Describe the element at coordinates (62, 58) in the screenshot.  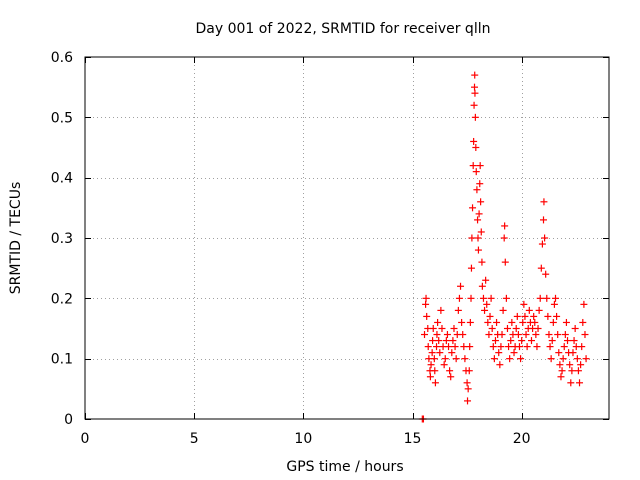
I see `y-tick-label: 0.6` at that location.